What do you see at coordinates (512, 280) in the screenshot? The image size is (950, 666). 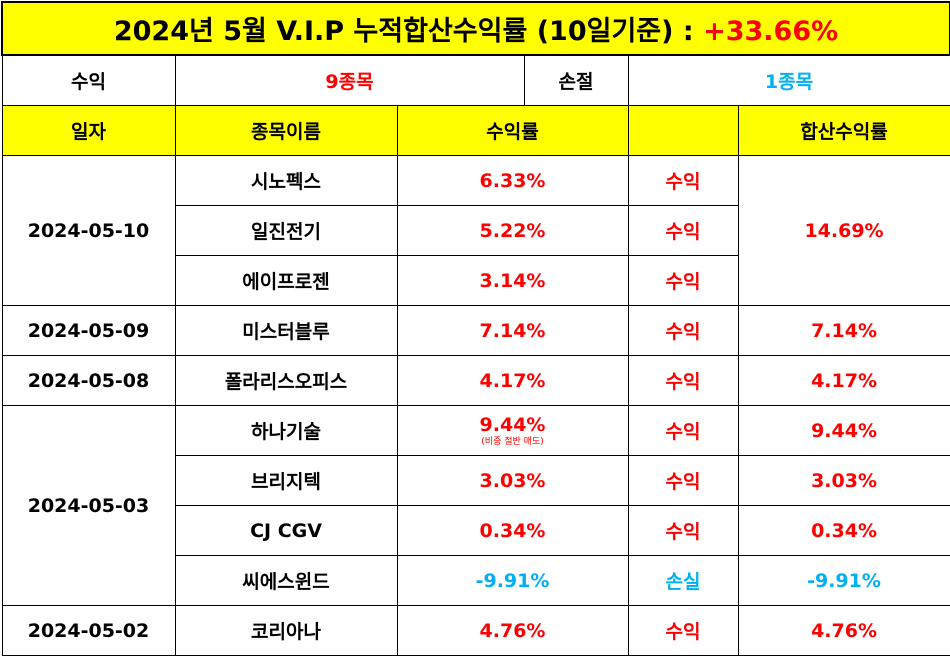 I see `return-rate: 3.14%` at bounding box center [512, 280].